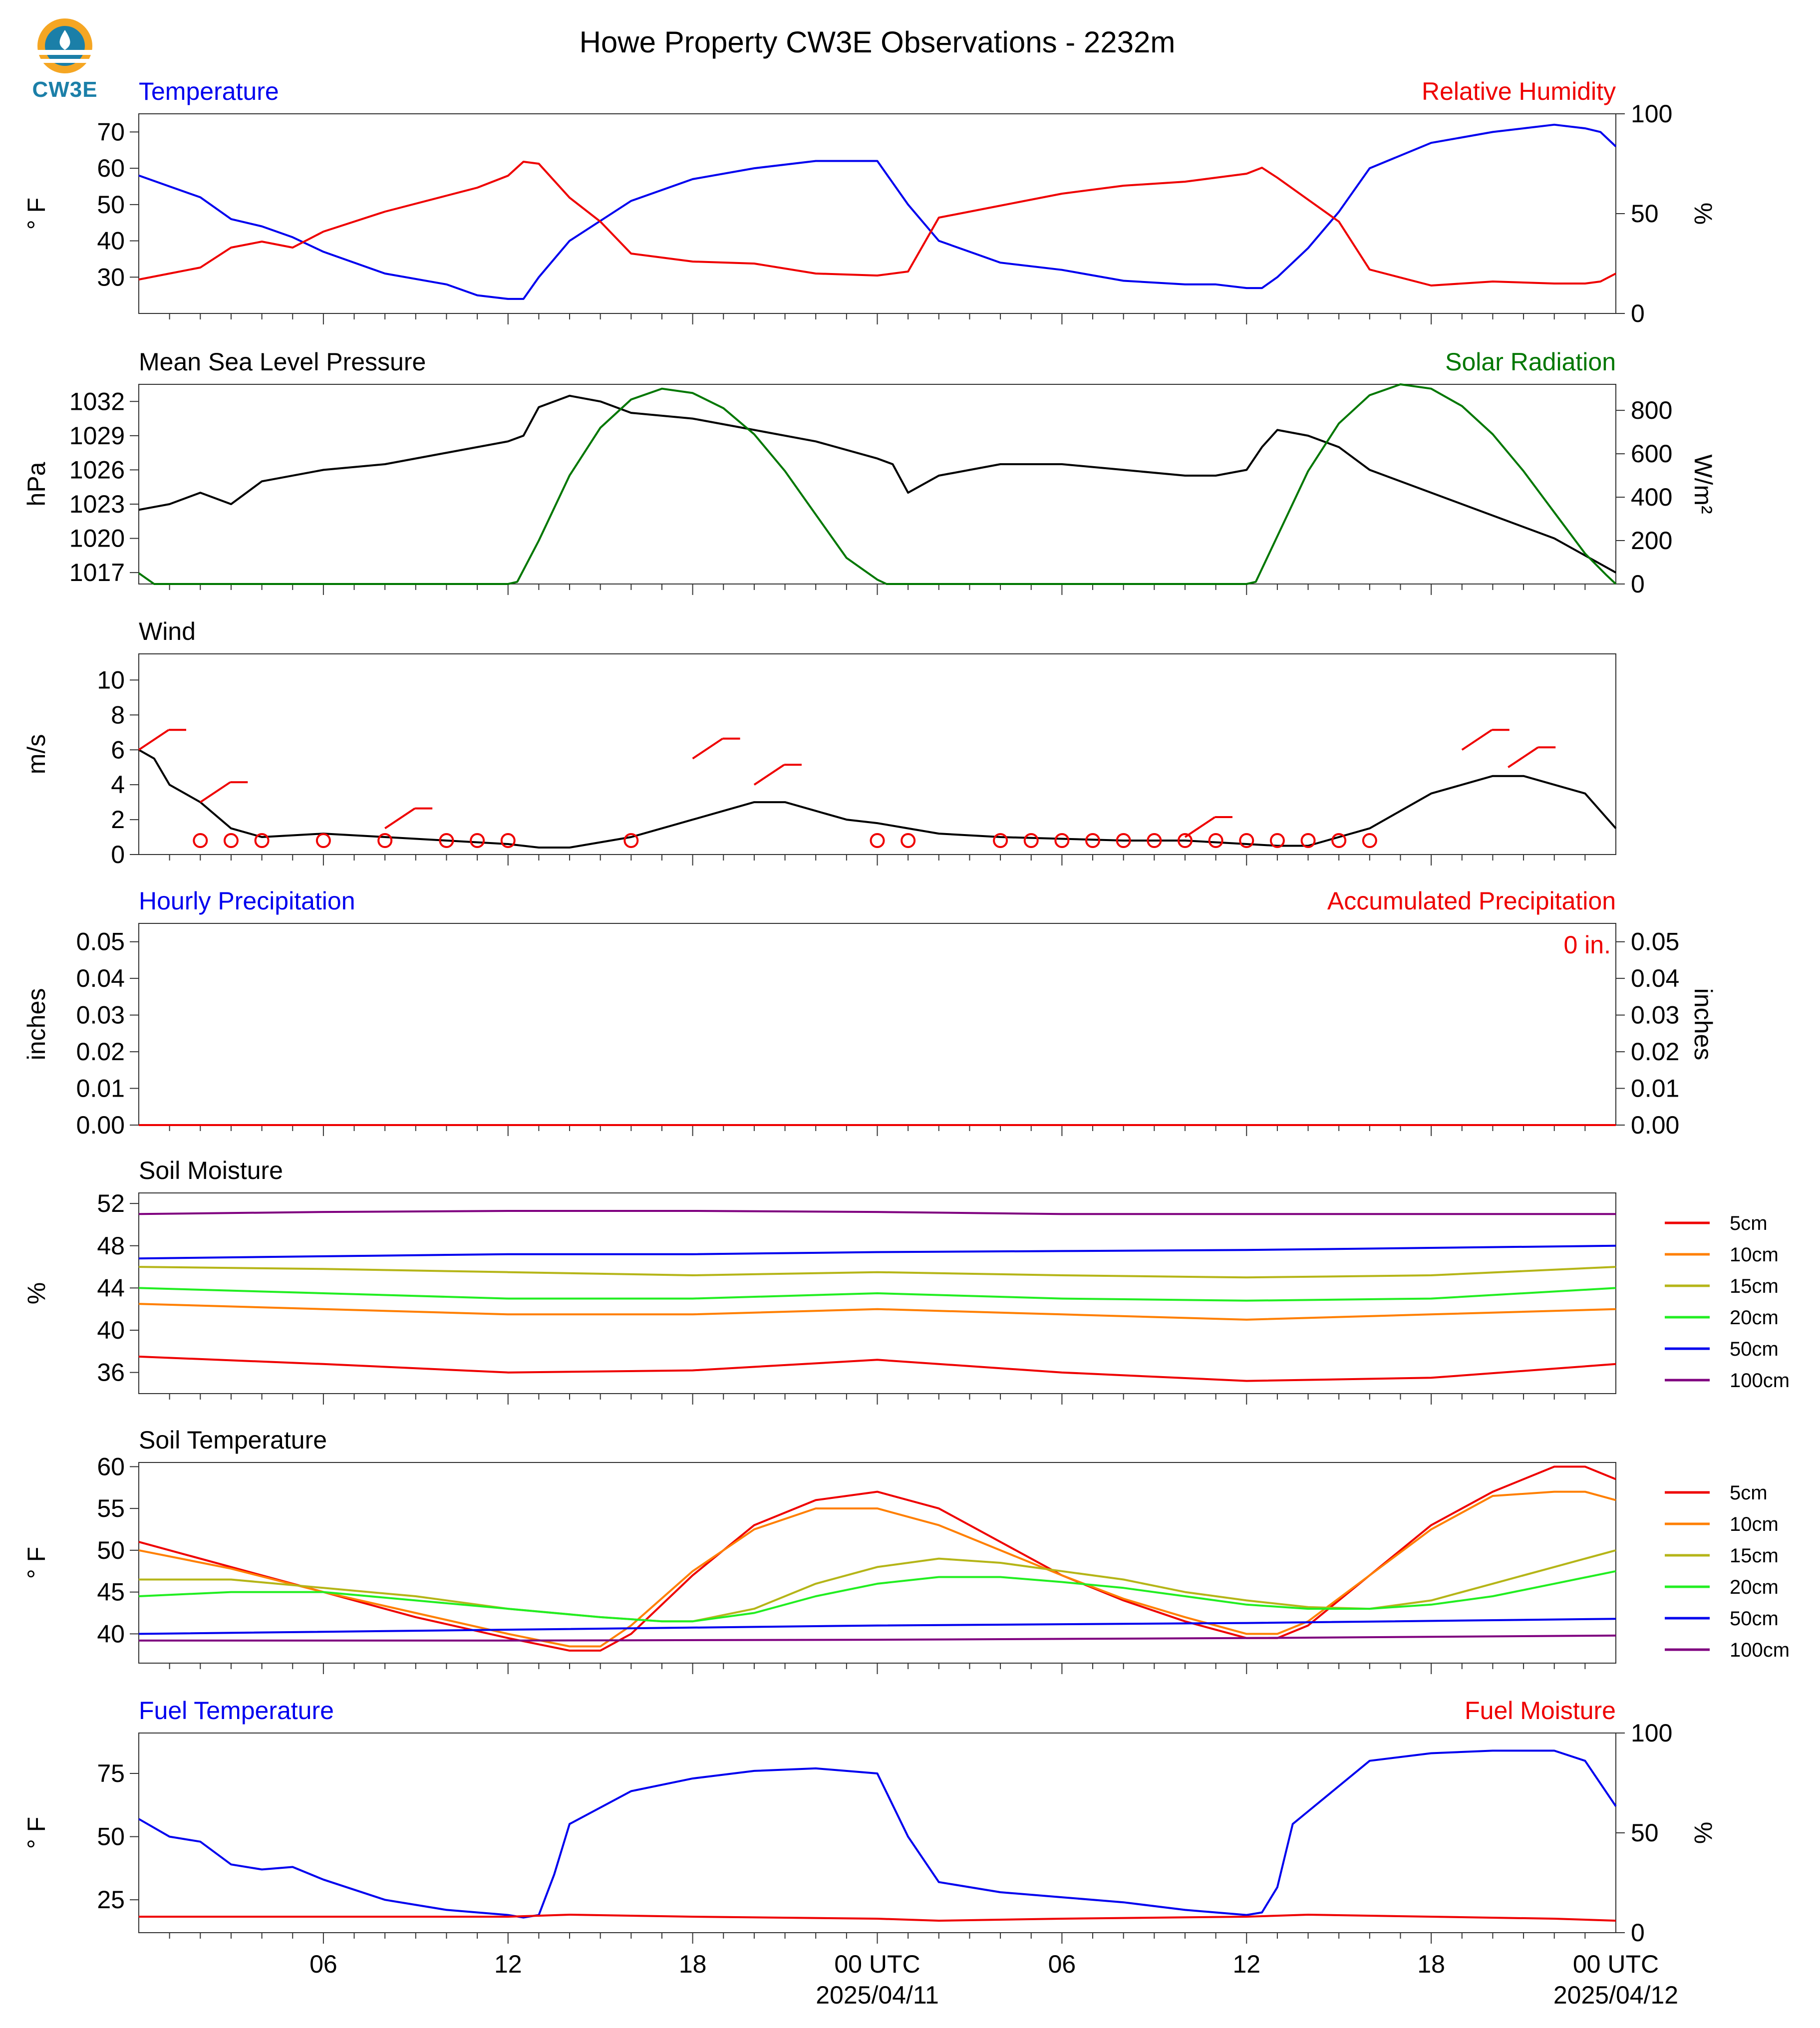 This screenshot has height=2028, width=1820. I want to click on logo-drop-icon, so click(64, 45).